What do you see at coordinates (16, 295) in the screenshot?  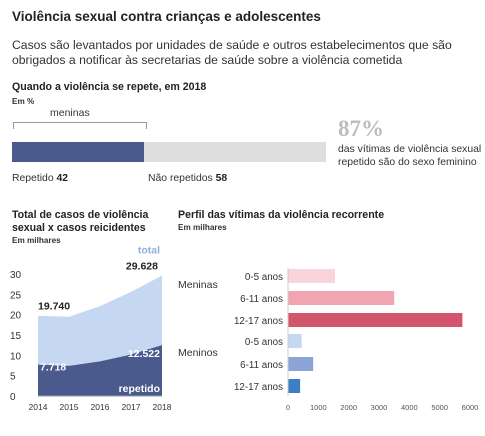 I see `area-y-tick-25: 25` at bounding box center [16, 295].